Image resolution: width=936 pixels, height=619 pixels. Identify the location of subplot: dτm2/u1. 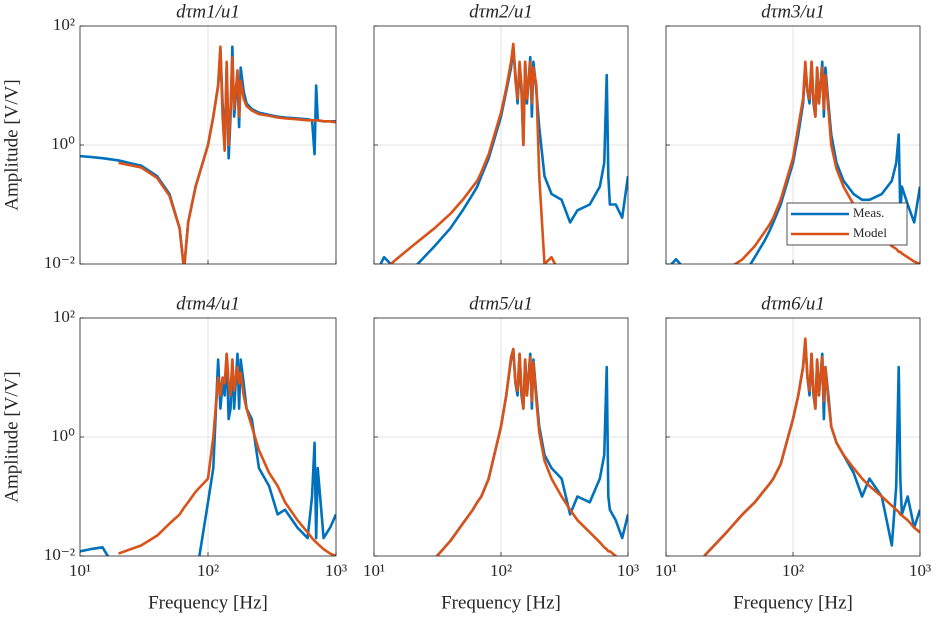
(501, 133).